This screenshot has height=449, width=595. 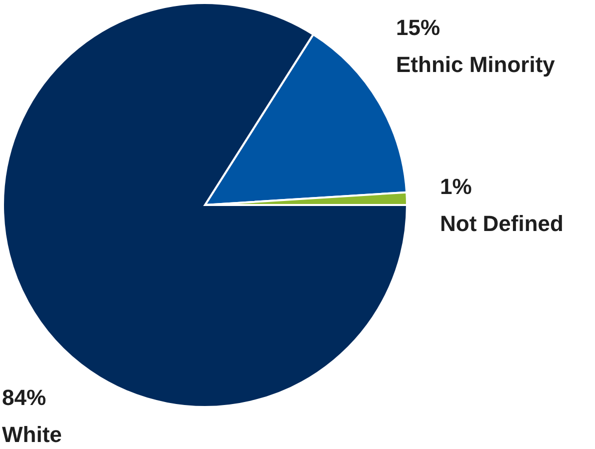 I want to click on slice-label: Ethnic Minority, so click(x=476, y=64).